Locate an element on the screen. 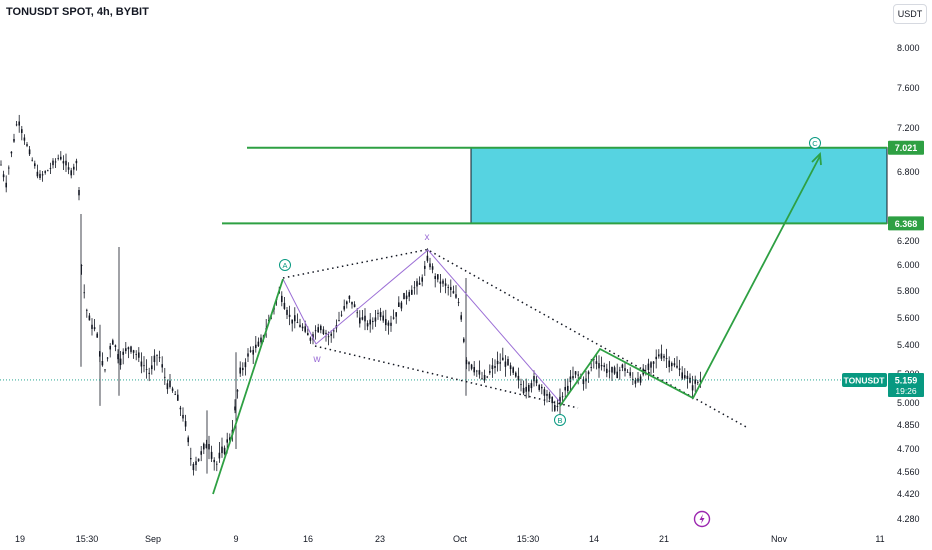 This screenshot has height=550, width=932. symbol-badge-bg is located at coordinates (864, 379).